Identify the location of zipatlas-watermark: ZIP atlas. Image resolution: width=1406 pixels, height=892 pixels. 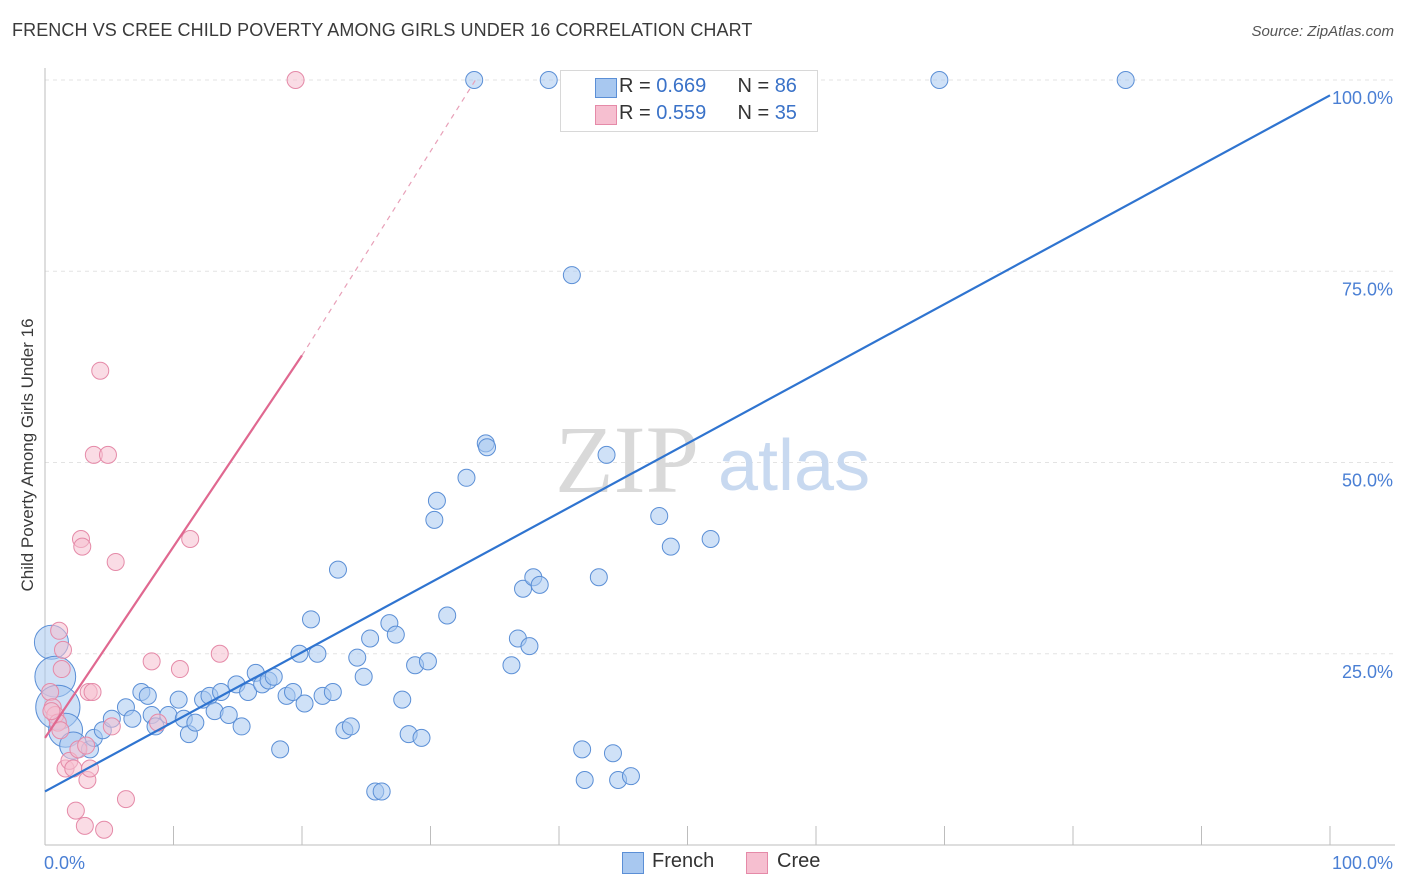
(712, 459).